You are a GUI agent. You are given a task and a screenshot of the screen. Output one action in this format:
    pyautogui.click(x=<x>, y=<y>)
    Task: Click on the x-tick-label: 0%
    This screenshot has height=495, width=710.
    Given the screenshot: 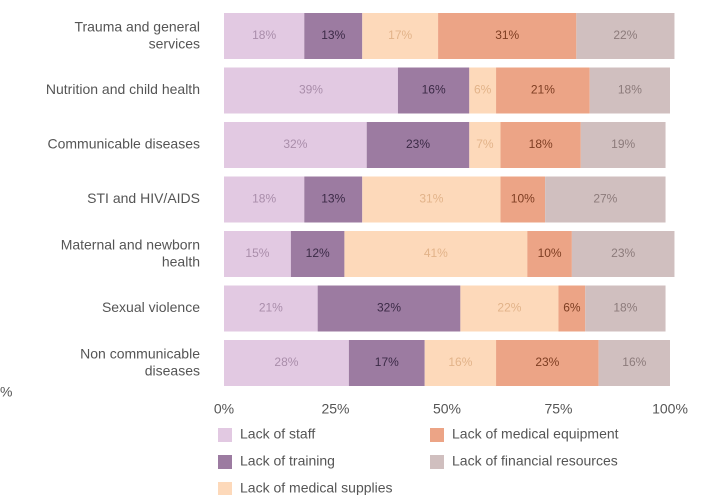 What is the action you would take?
    pyautogui.click(x=224, y=409)
    